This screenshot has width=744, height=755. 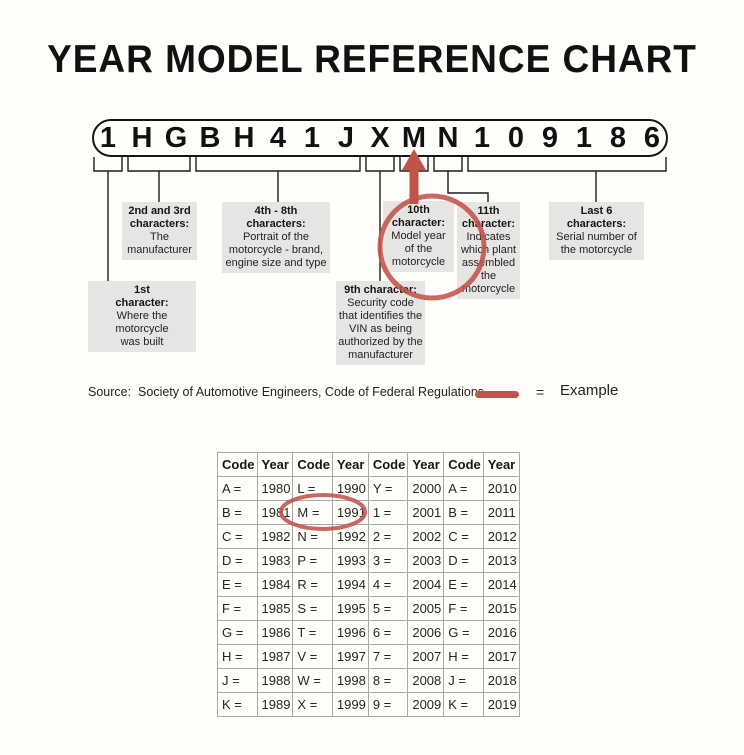 I want to click on year-cell: 1986, so click(x=275, y=632).